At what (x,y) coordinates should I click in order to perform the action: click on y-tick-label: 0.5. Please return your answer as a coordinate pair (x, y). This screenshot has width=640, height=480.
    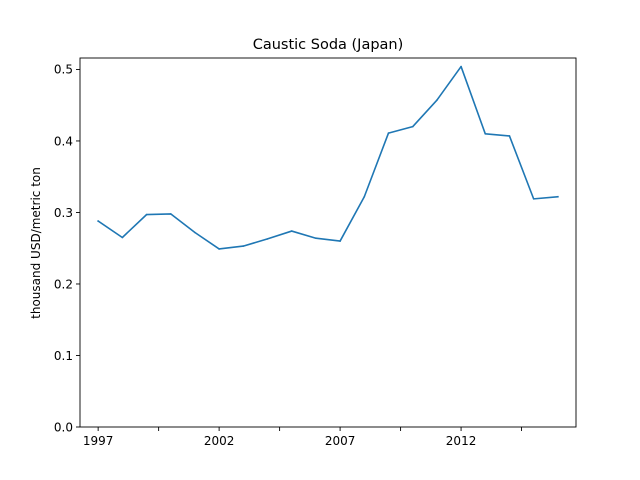
    Looking at the image, I should click on (63, 70).